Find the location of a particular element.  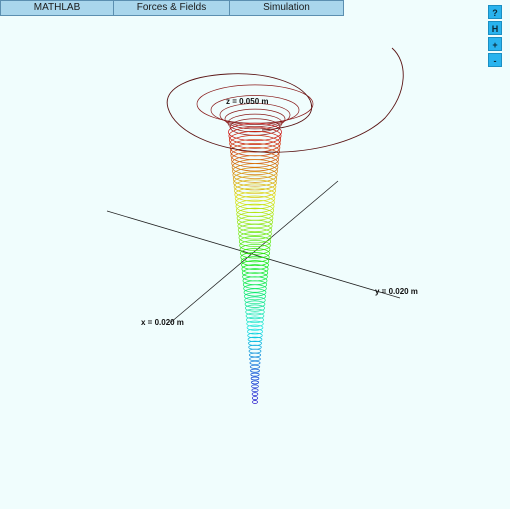

x-axis-label: x = 0.020 m is located at coordinates (162, 322).